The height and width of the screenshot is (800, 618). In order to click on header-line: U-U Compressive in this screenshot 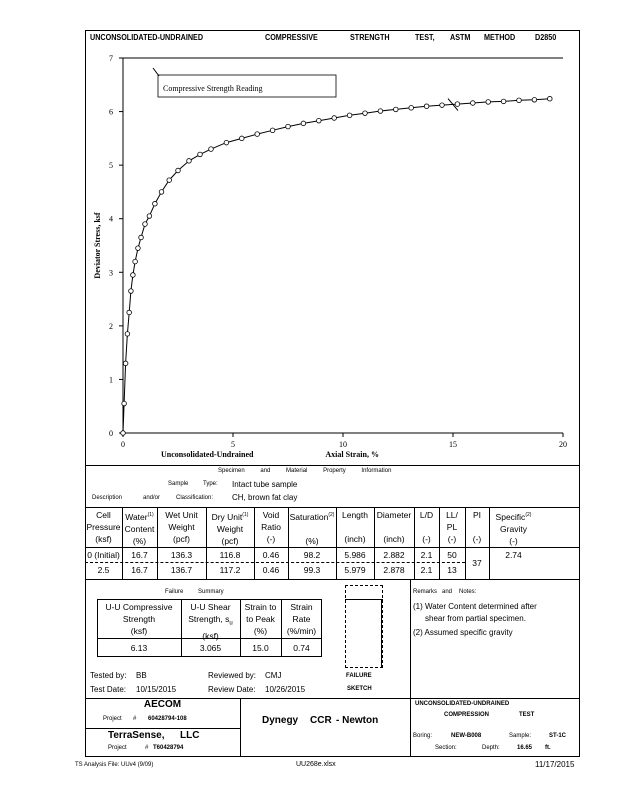, I will do `click(139, 607)`.